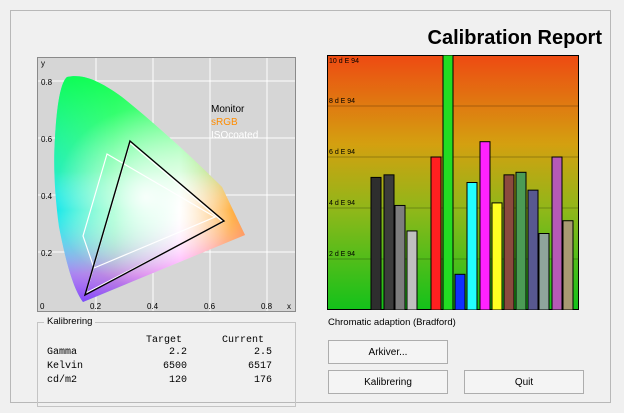 The image size is (624, 413). Describe the element at coordinates (344, 61) in the screenshot. I see `bar-y-tick-label: 10 d E 94` at that location.